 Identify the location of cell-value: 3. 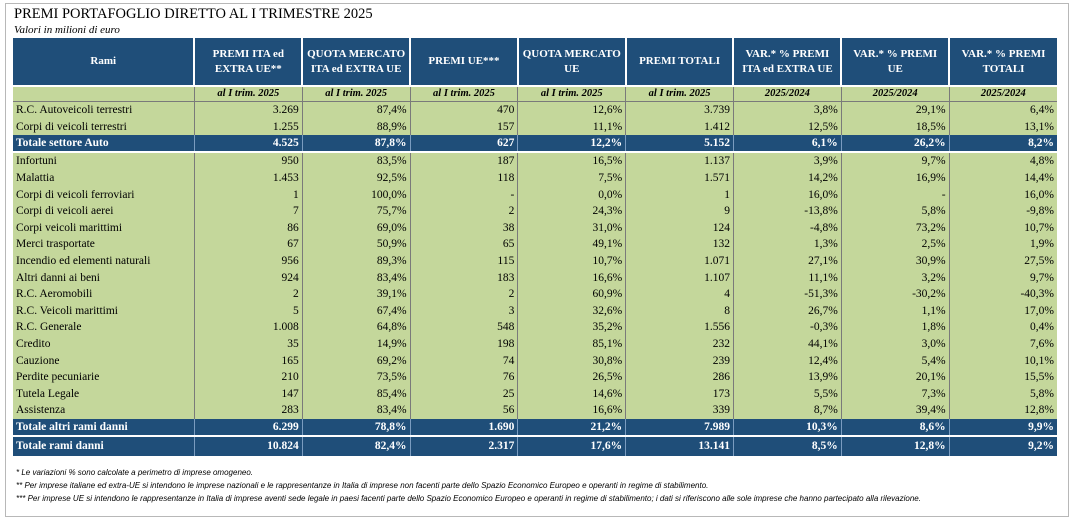
(463, 311).